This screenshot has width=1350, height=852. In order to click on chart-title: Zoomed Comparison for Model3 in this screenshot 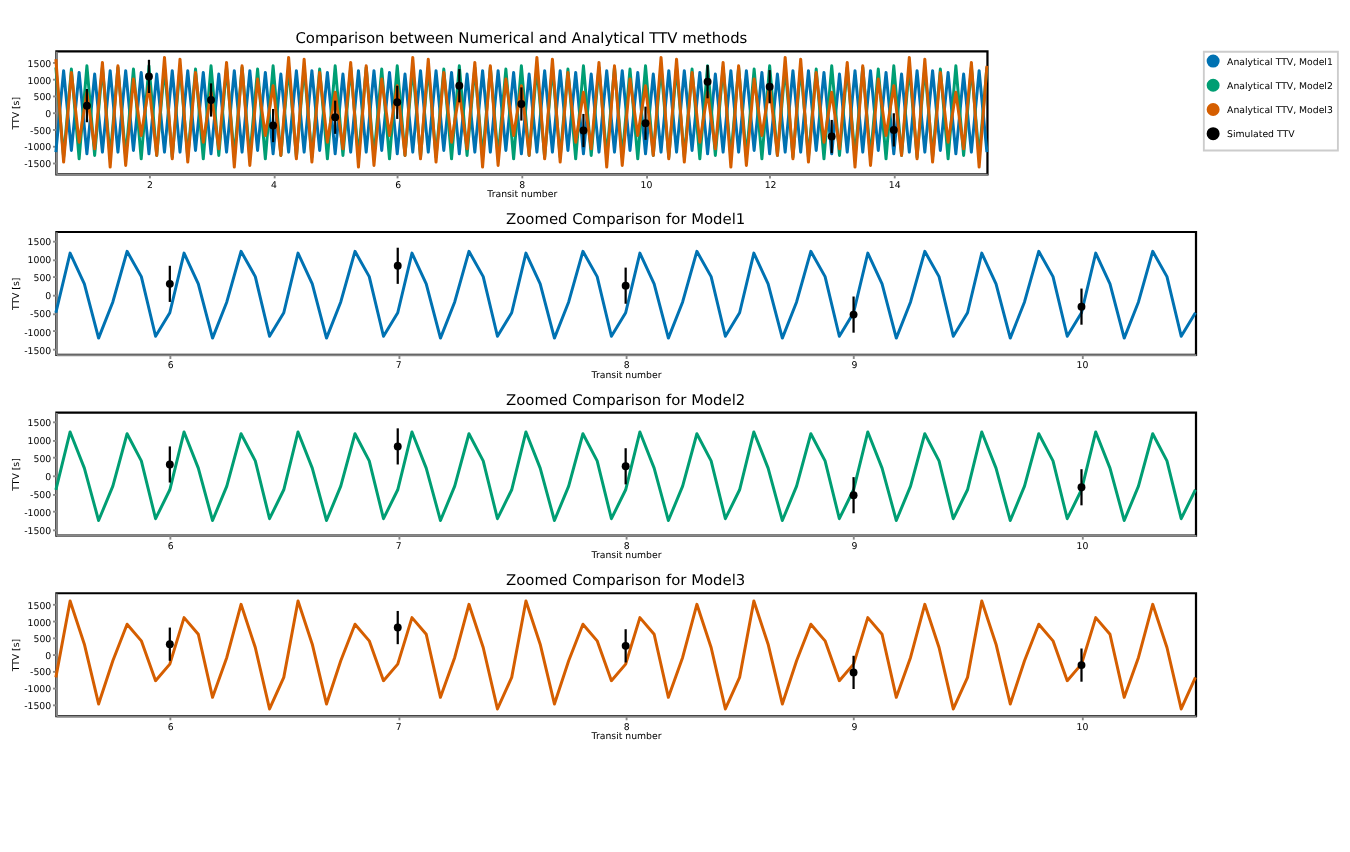, I will do `click(626, 580)`.